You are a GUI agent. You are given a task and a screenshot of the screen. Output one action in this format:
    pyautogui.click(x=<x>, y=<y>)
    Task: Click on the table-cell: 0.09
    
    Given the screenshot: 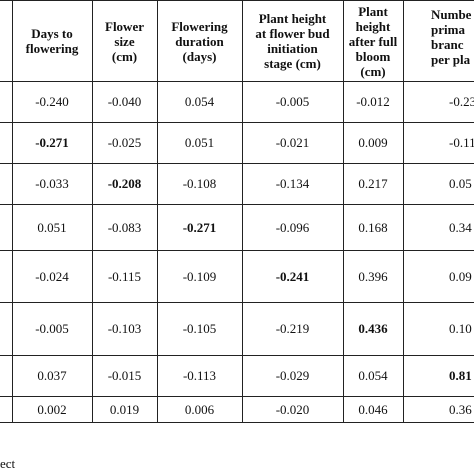 What is the action you would take?
    pyautogui.click(x=460, y=276)
    